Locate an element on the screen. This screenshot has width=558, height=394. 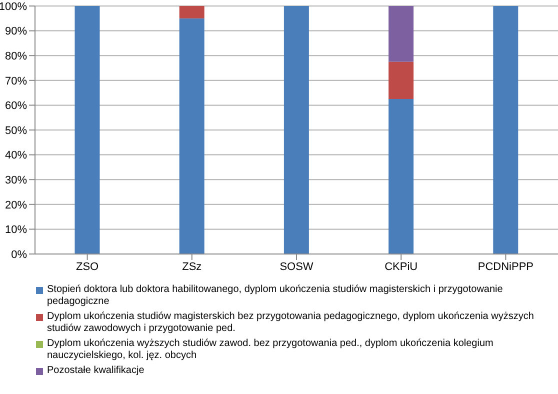
y-tick-label: 70% is located at coordinates (16, 81).